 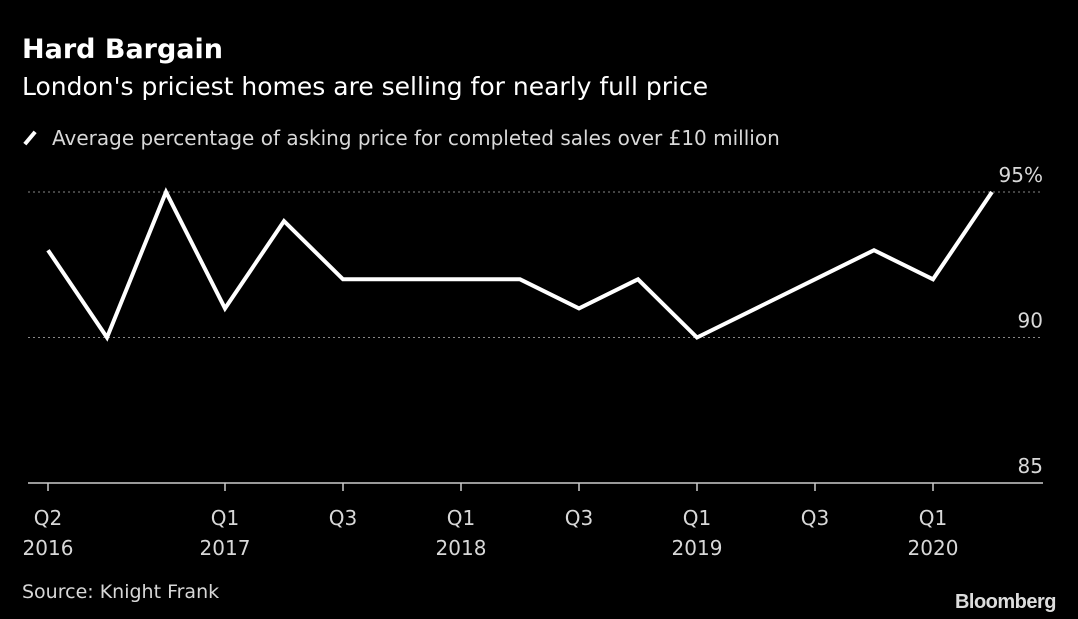 I want to click on x-tick-year-label: 2019, so click(x=697, y=548).